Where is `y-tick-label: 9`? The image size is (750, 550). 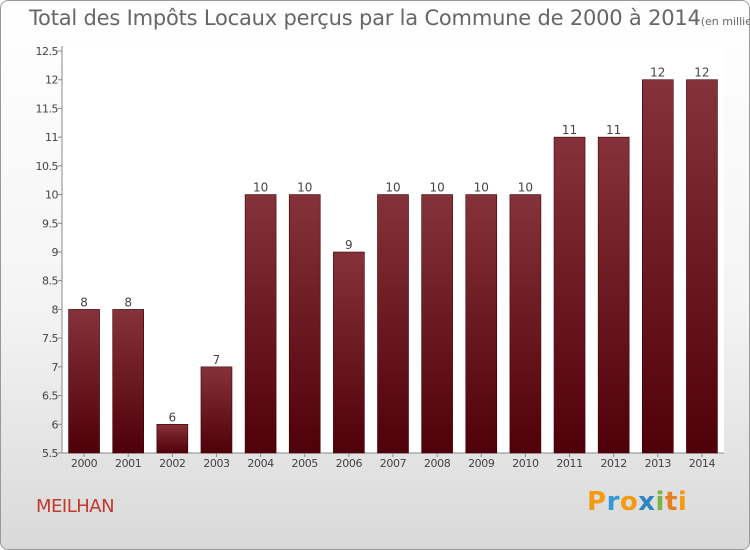 y-tick-label: 9 is located at coordinates (55, 252).